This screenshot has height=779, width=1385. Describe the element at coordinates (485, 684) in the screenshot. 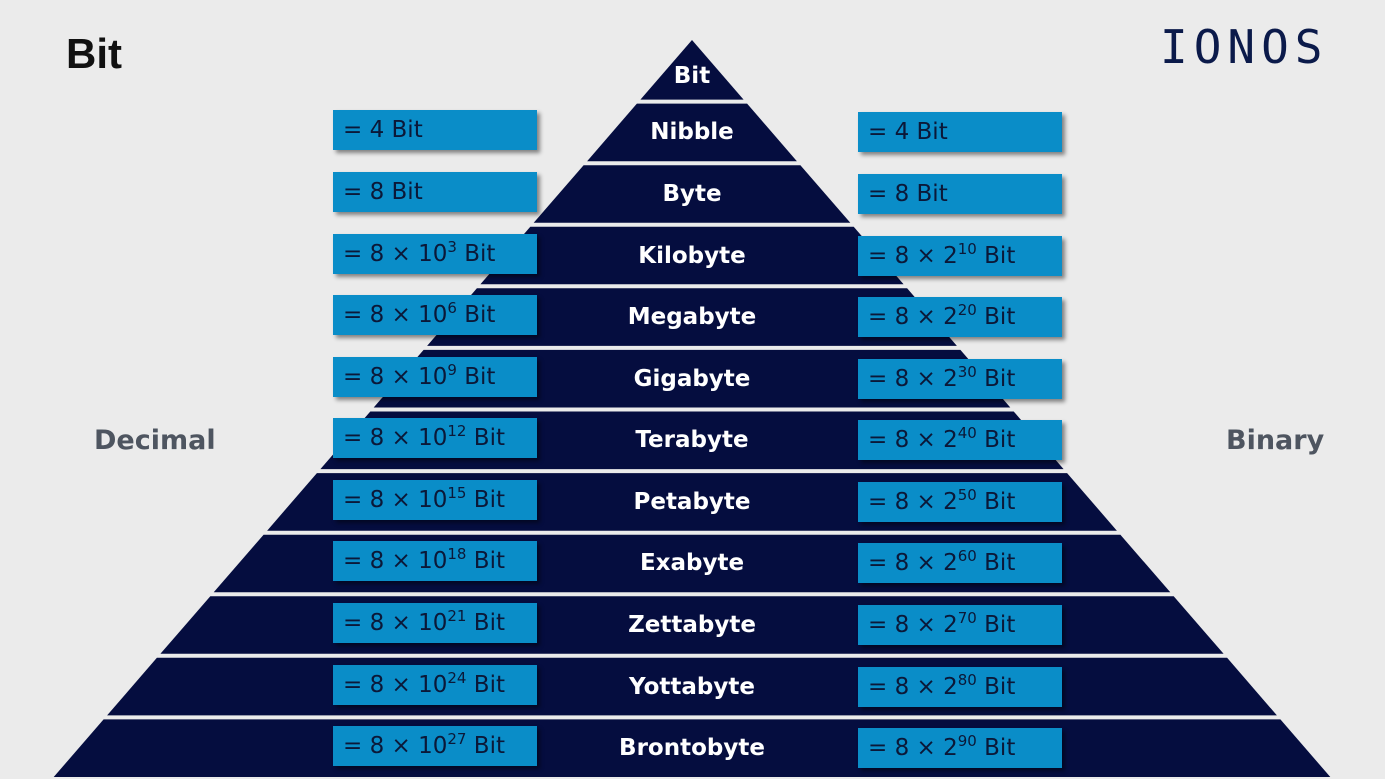

I see `decimal-yottabyte-unit: Bit` at that location.